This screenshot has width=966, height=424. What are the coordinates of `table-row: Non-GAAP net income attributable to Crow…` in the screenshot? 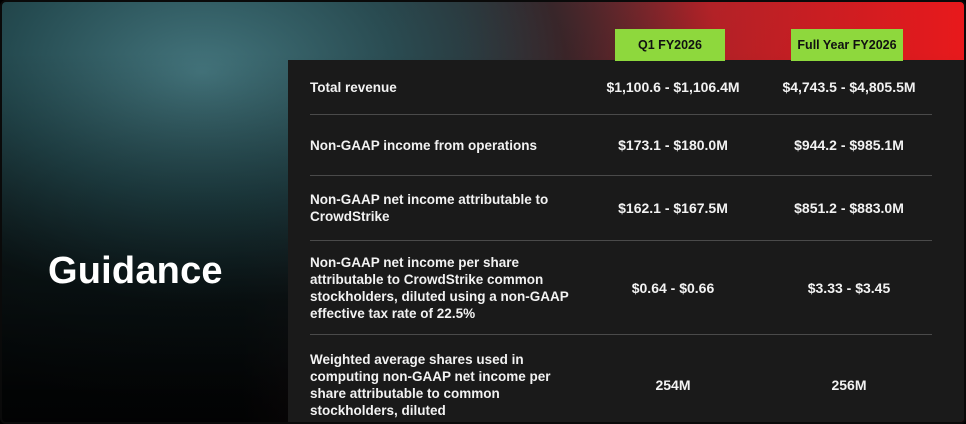 It's located at (621, 208).